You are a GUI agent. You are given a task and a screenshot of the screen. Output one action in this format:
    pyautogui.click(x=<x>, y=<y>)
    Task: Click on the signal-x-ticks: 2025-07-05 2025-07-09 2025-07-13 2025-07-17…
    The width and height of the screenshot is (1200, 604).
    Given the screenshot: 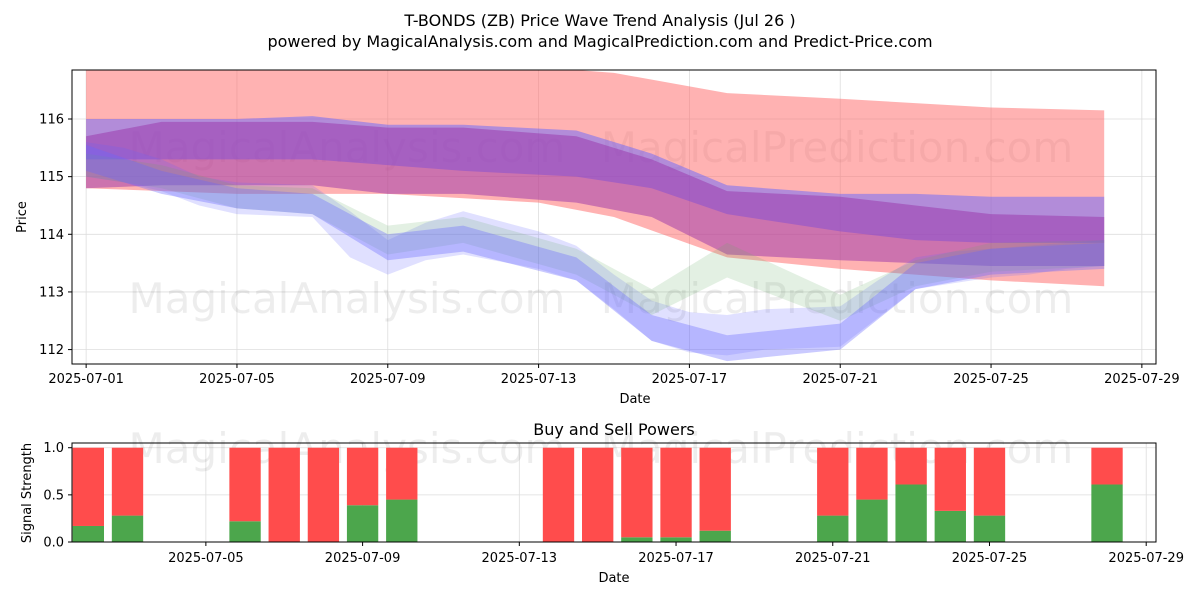 What is the action you would take?
    pyautogui.click(x=676, y=554)
    